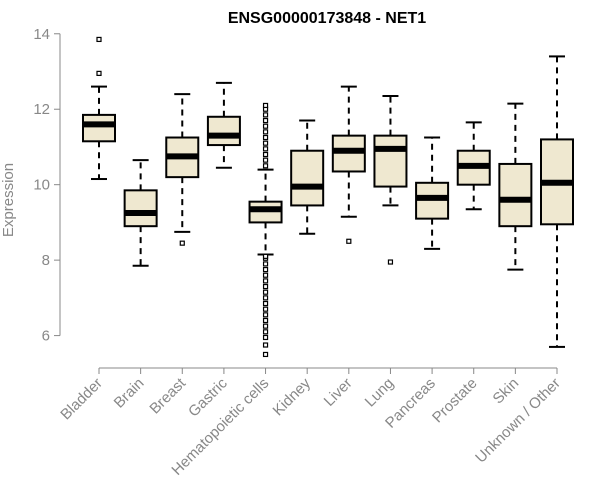 The image size is (600, 500). I want to click on y-tick-label: 10, so click(41, 185).